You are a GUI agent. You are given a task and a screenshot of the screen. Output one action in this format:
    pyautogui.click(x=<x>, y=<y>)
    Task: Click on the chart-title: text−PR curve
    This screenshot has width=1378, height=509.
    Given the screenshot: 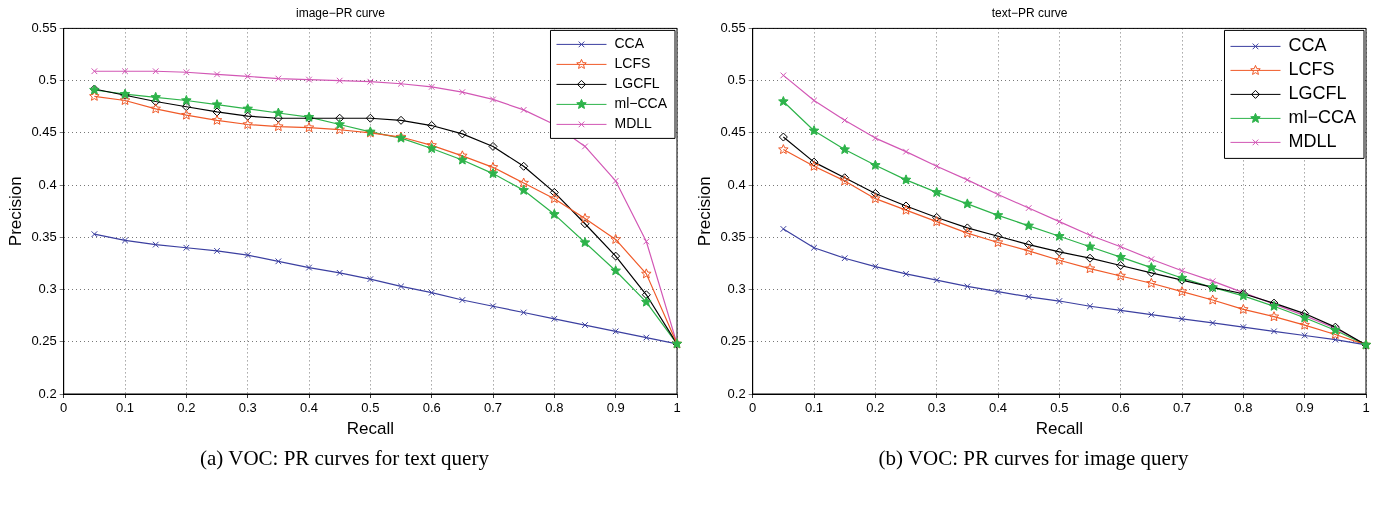 What is the action you would take?
    pyautogui.click(x=1029, y=12)
    